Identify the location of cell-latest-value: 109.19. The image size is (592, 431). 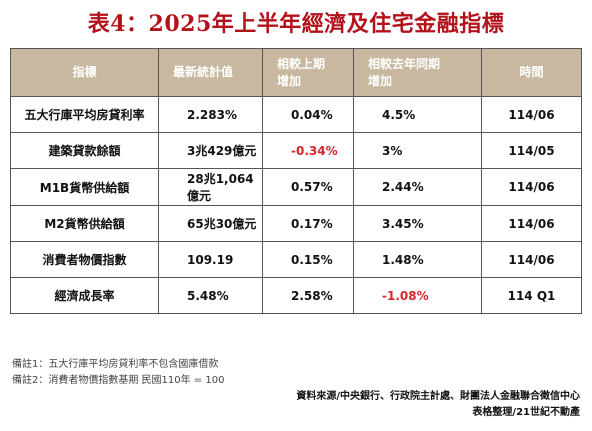
(210, 259).